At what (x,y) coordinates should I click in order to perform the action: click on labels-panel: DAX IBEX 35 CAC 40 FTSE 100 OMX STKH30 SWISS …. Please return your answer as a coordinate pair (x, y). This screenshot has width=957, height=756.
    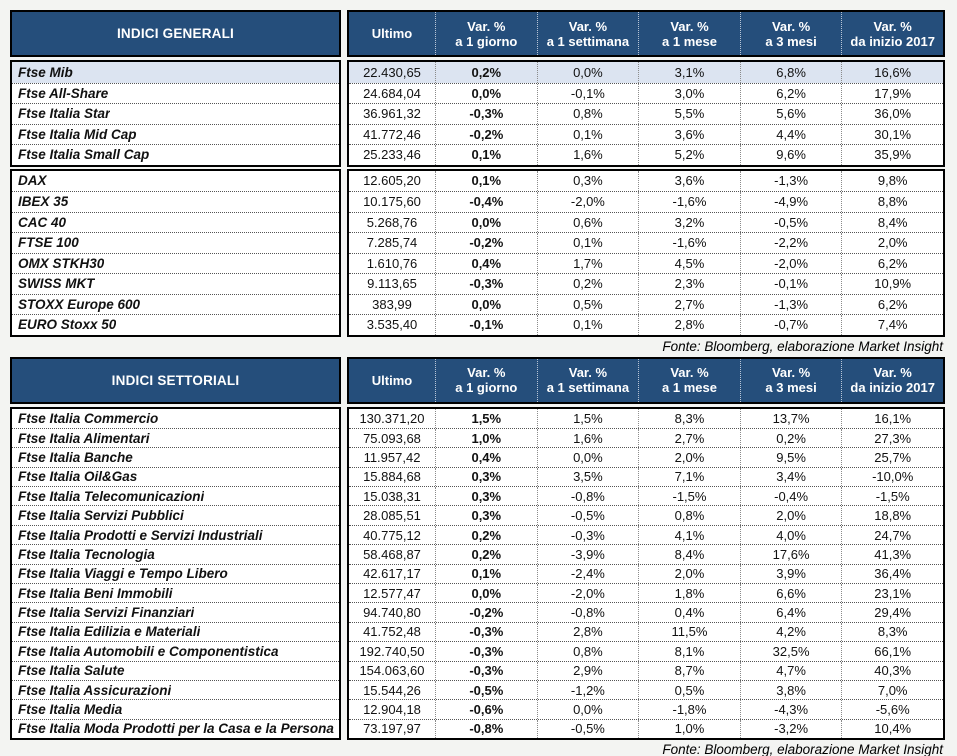
    Looking at the image, I should click on (175, 252).